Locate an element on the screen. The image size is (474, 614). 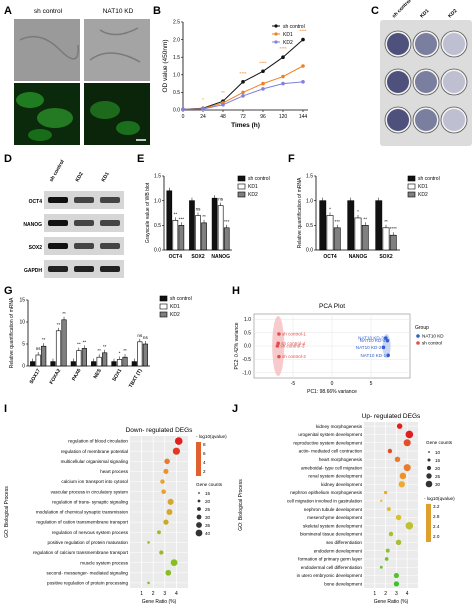
go-term-label: ameboidal- type cell migration is located at coordinates (331, 467).